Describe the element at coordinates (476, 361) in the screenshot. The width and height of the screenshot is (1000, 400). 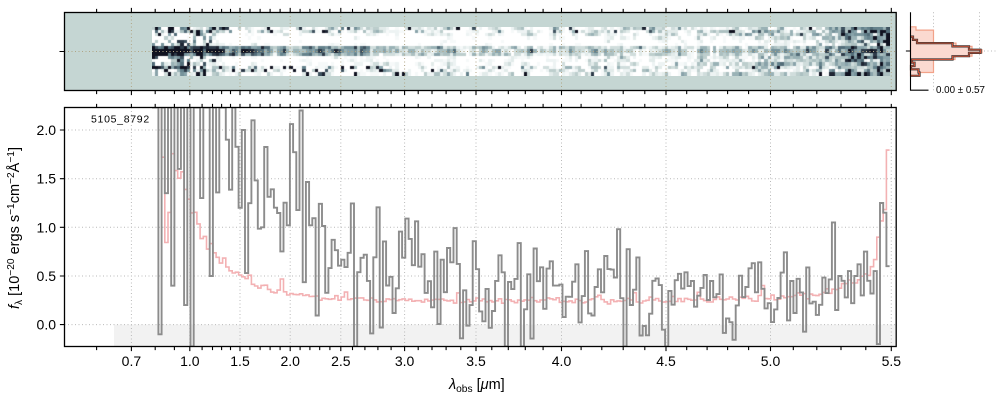
I see `svg-text: 3.5` at that location.